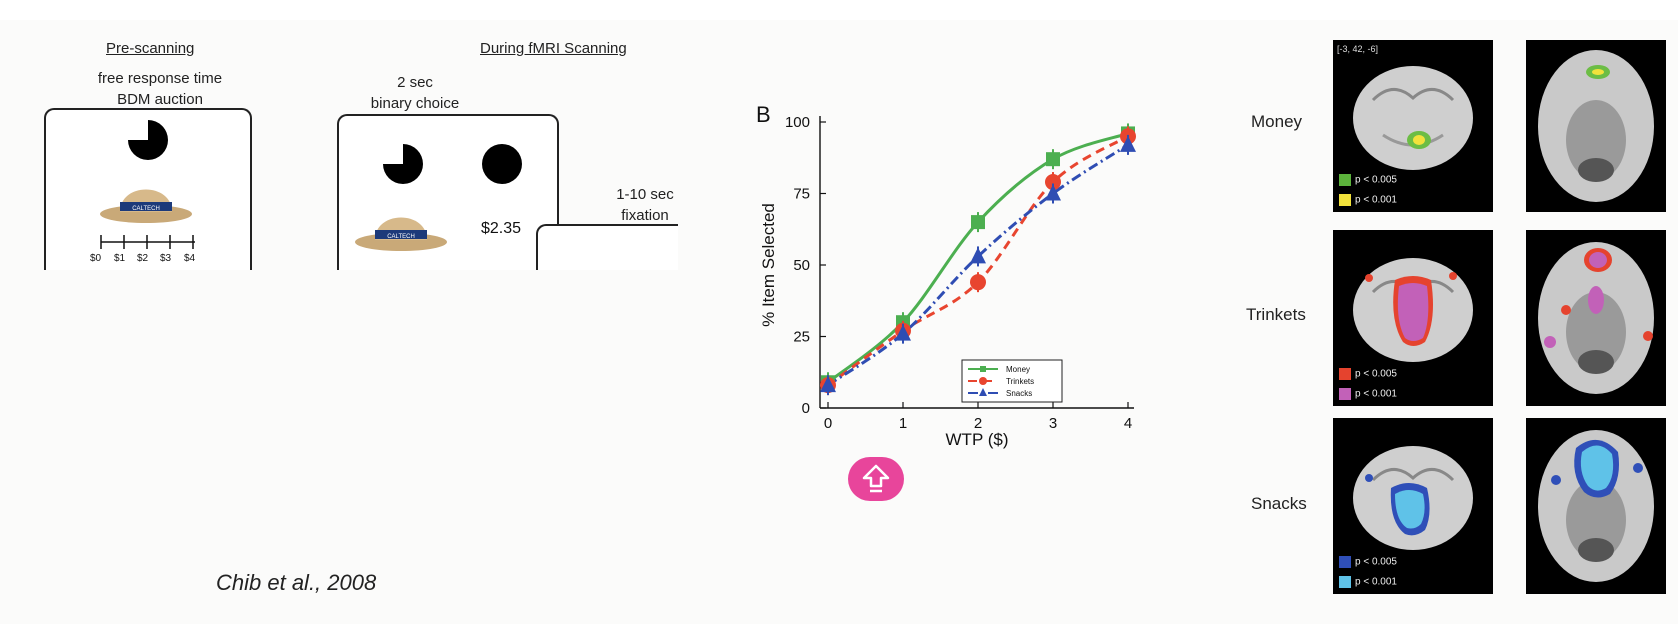 The image size is (1678, 624). I want to click on y-tick-label: 0, so click(806, 408).